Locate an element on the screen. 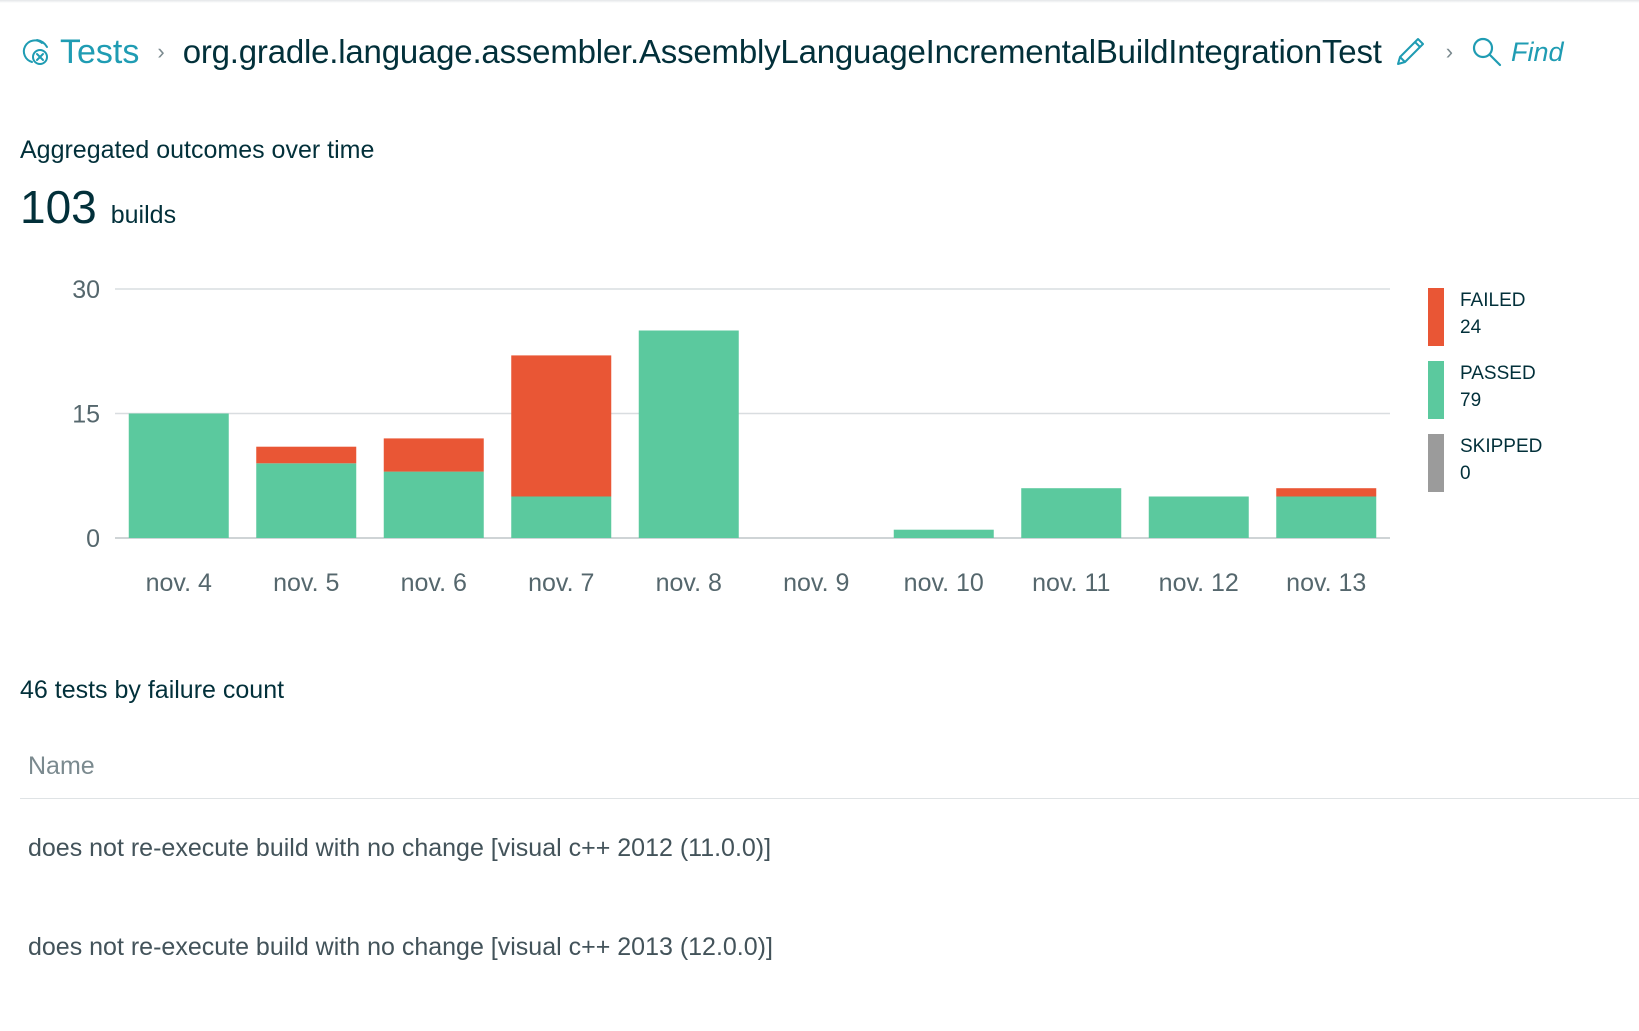 The width and height of the screenshot is (1639, 1031). find-label: Find is located at coordinates (1537, 51).